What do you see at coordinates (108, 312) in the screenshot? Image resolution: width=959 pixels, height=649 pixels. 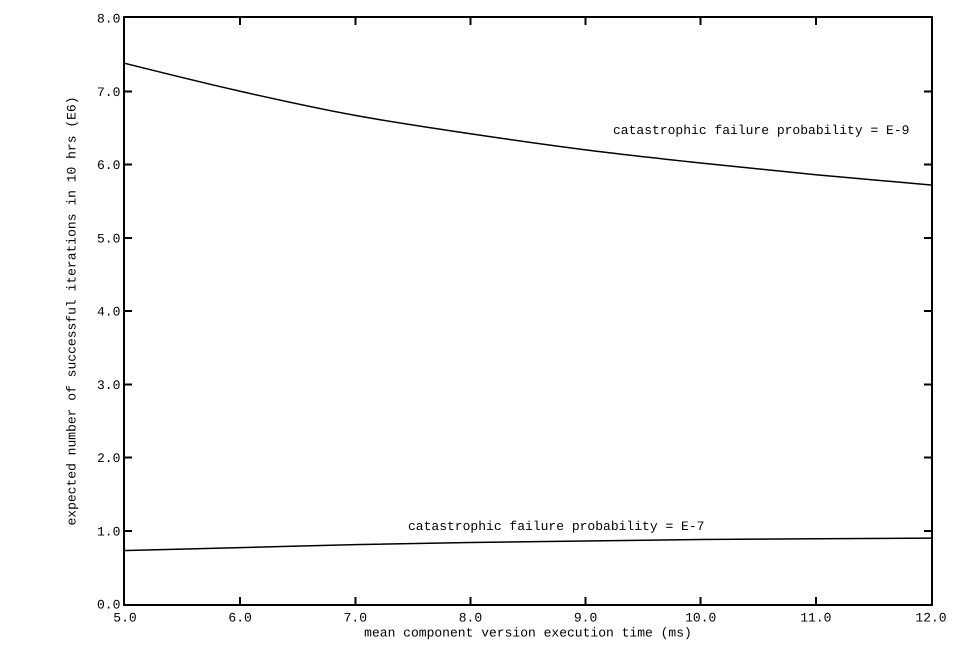 I see `y-tick-label: 4.0` at bounding box center [108, 312].